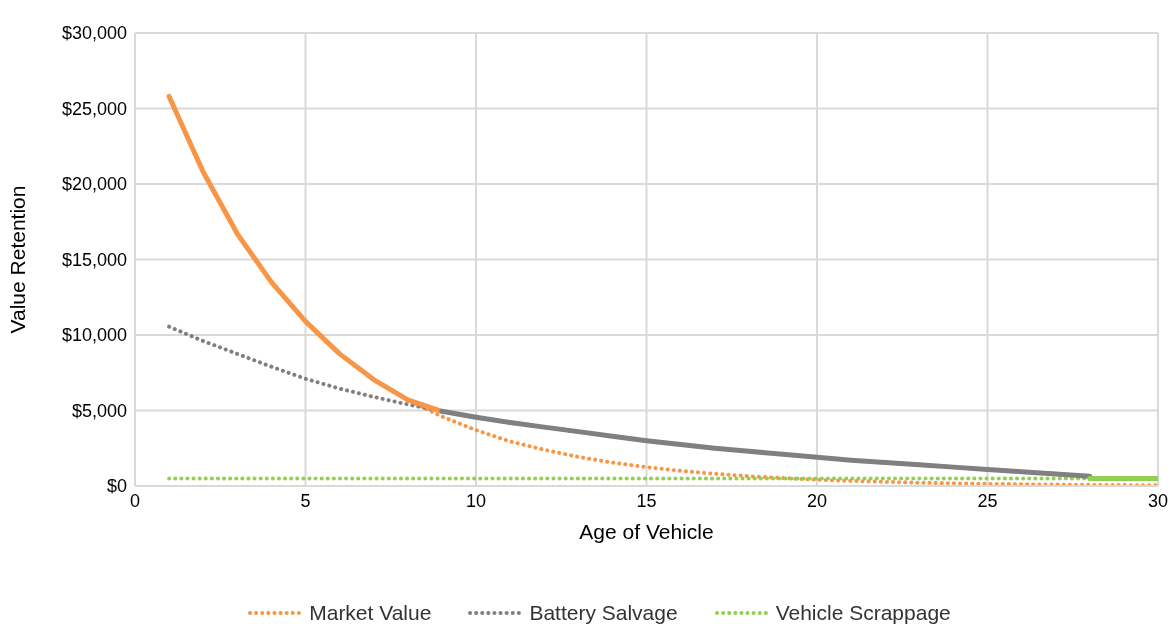 This screenshot has width=1176, height=635. I want to click on x-tick-label: 5, so click(305, 500).